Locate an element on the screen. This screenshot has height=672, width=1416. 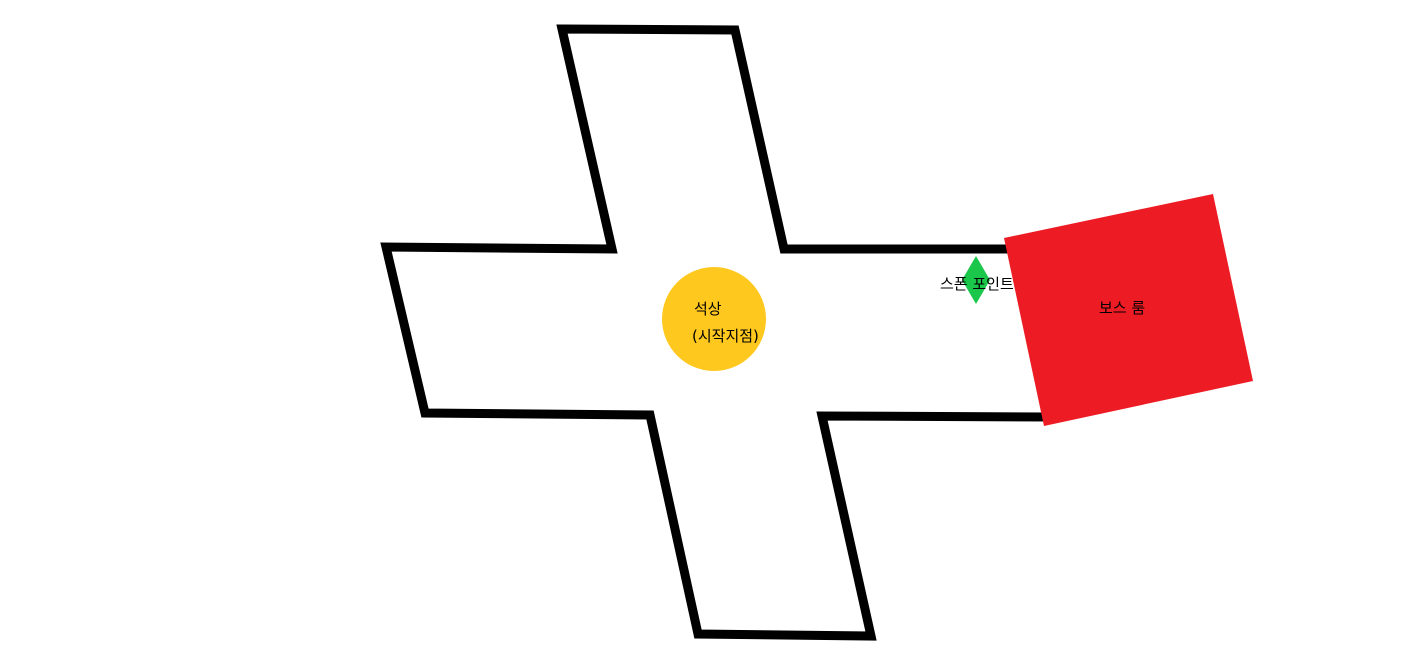
statue-start-point is located at coordinates (714, 319).